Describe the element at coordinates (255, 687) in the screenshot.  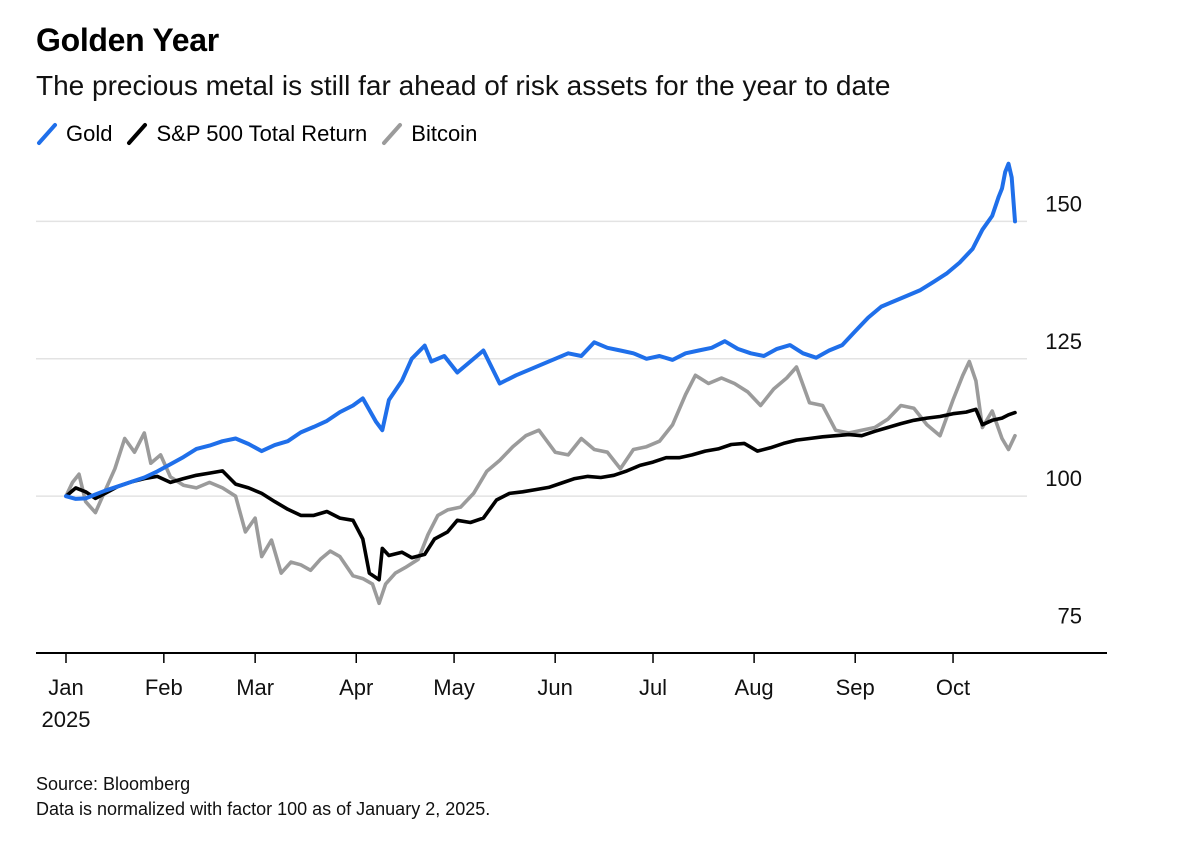
I see `x-tick-label-mar: Mar` at that location.